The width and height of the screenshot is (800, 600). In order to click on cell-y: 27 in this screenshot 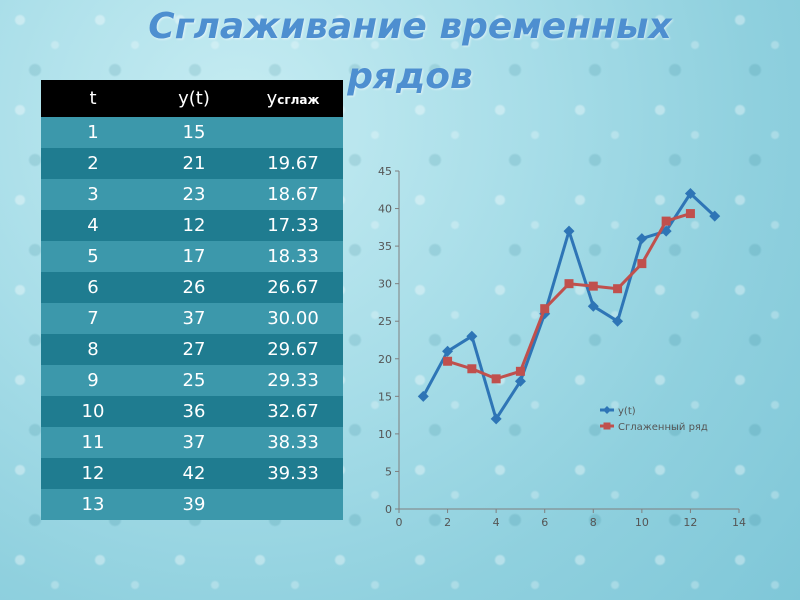, I will do `click(194, 349)`.